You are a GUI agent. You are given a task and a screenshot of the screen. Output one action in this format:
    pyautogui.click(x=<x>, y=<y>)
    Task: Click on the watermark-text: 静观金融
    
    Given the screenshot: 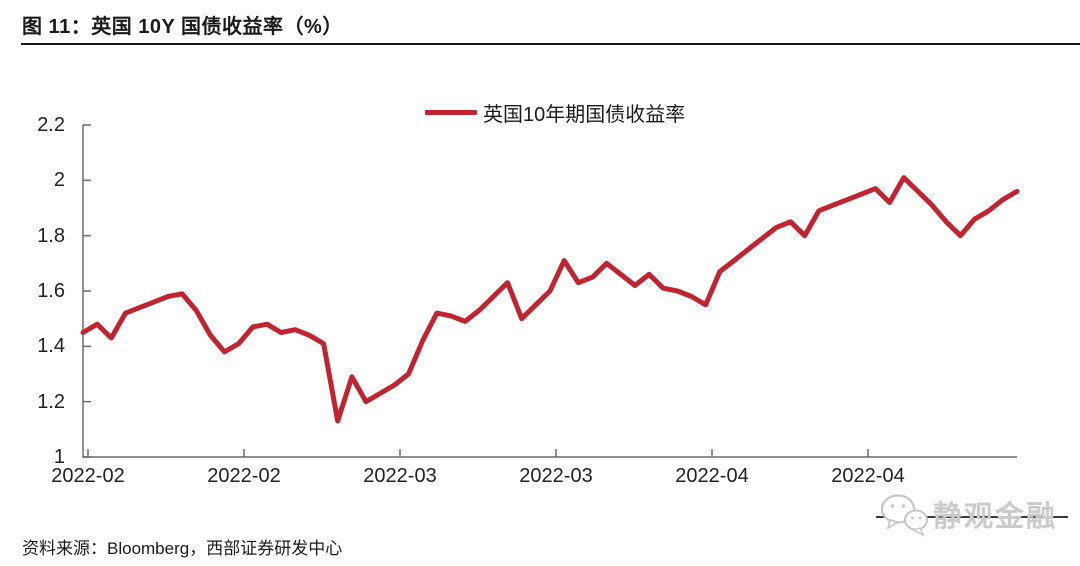 What is the action you would take?
    pyautogui.click(x=995, y=517)
    